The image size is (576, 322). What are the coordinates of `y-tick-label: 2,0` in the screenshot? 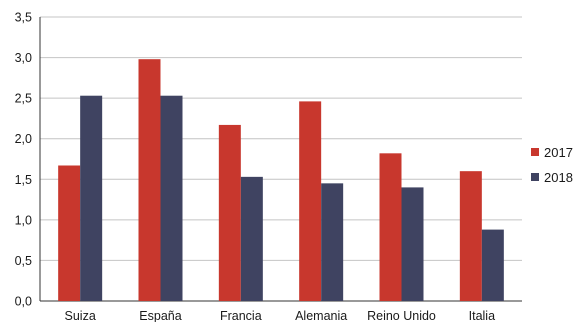 It's located at (23, 139).